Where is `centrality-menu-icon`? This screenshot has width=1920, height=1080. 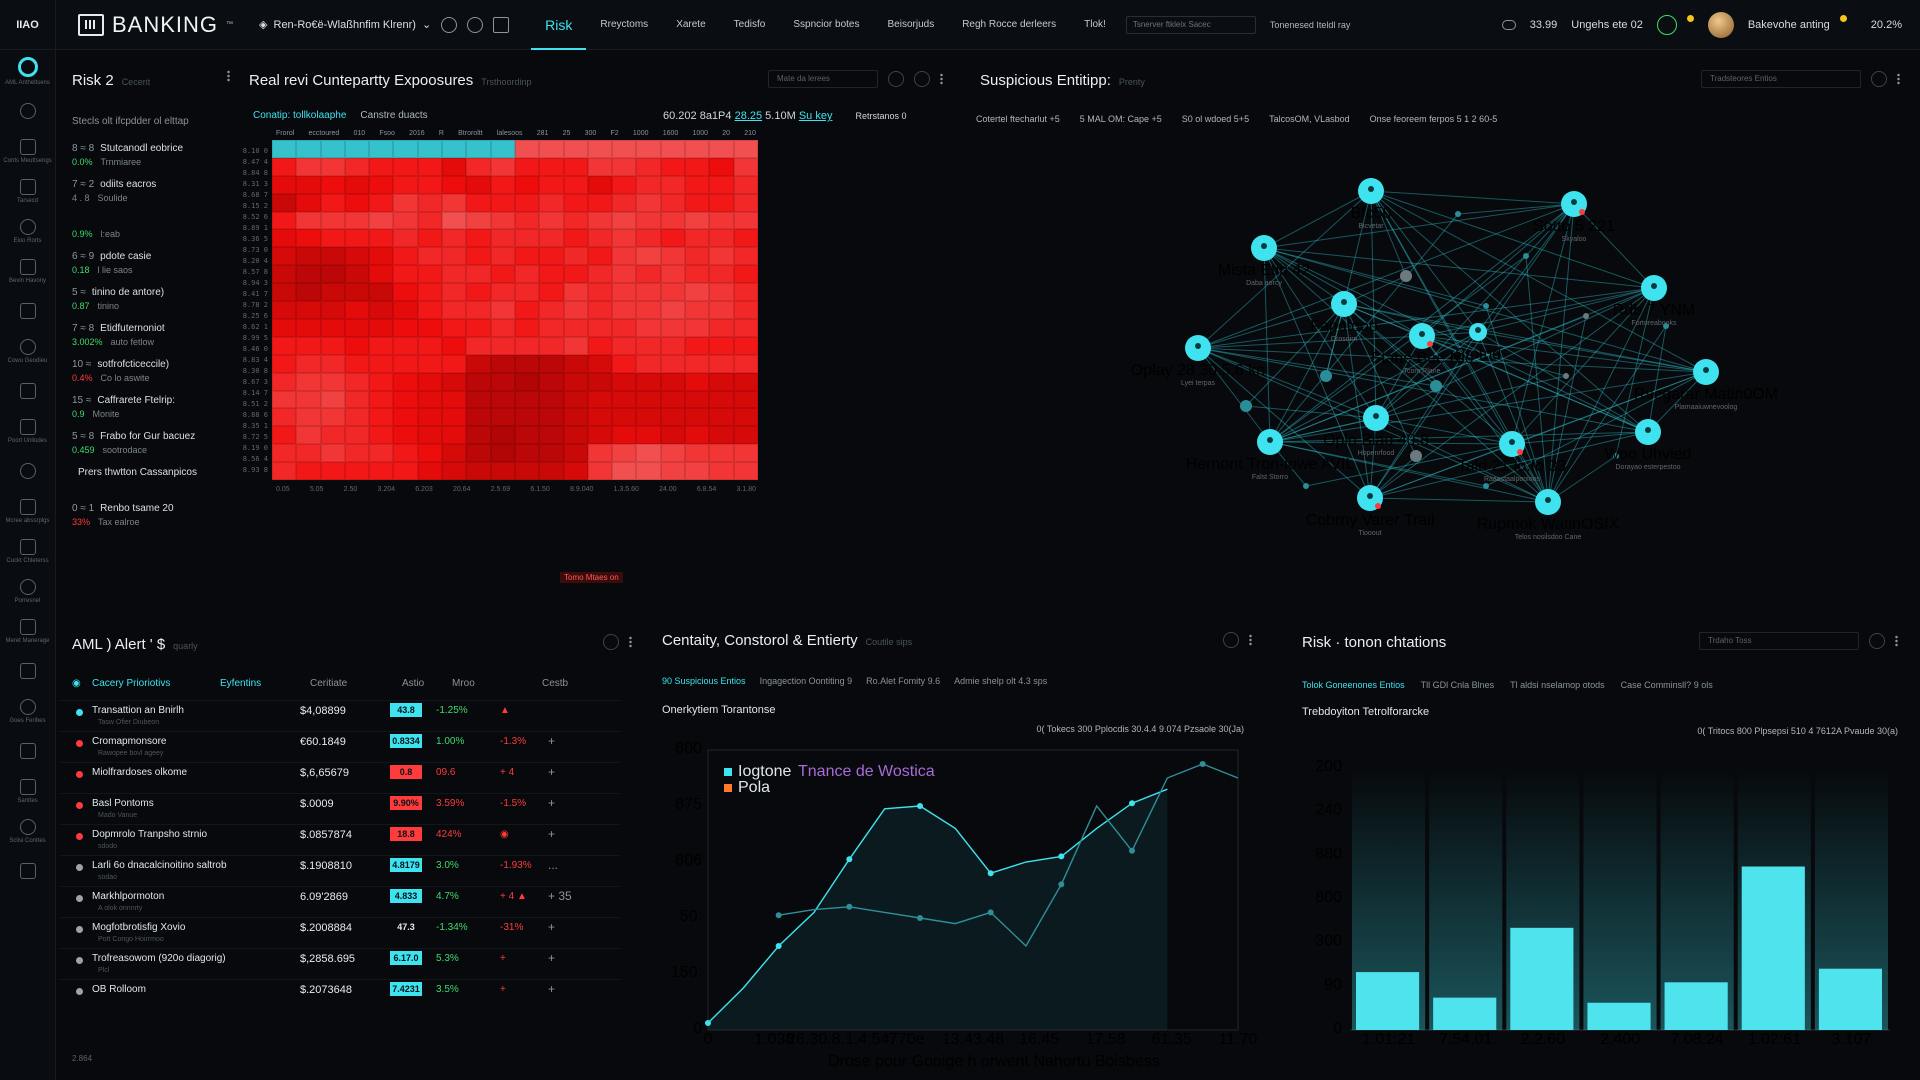 centrality-menu-icon is located at coordinates (1250, 640).